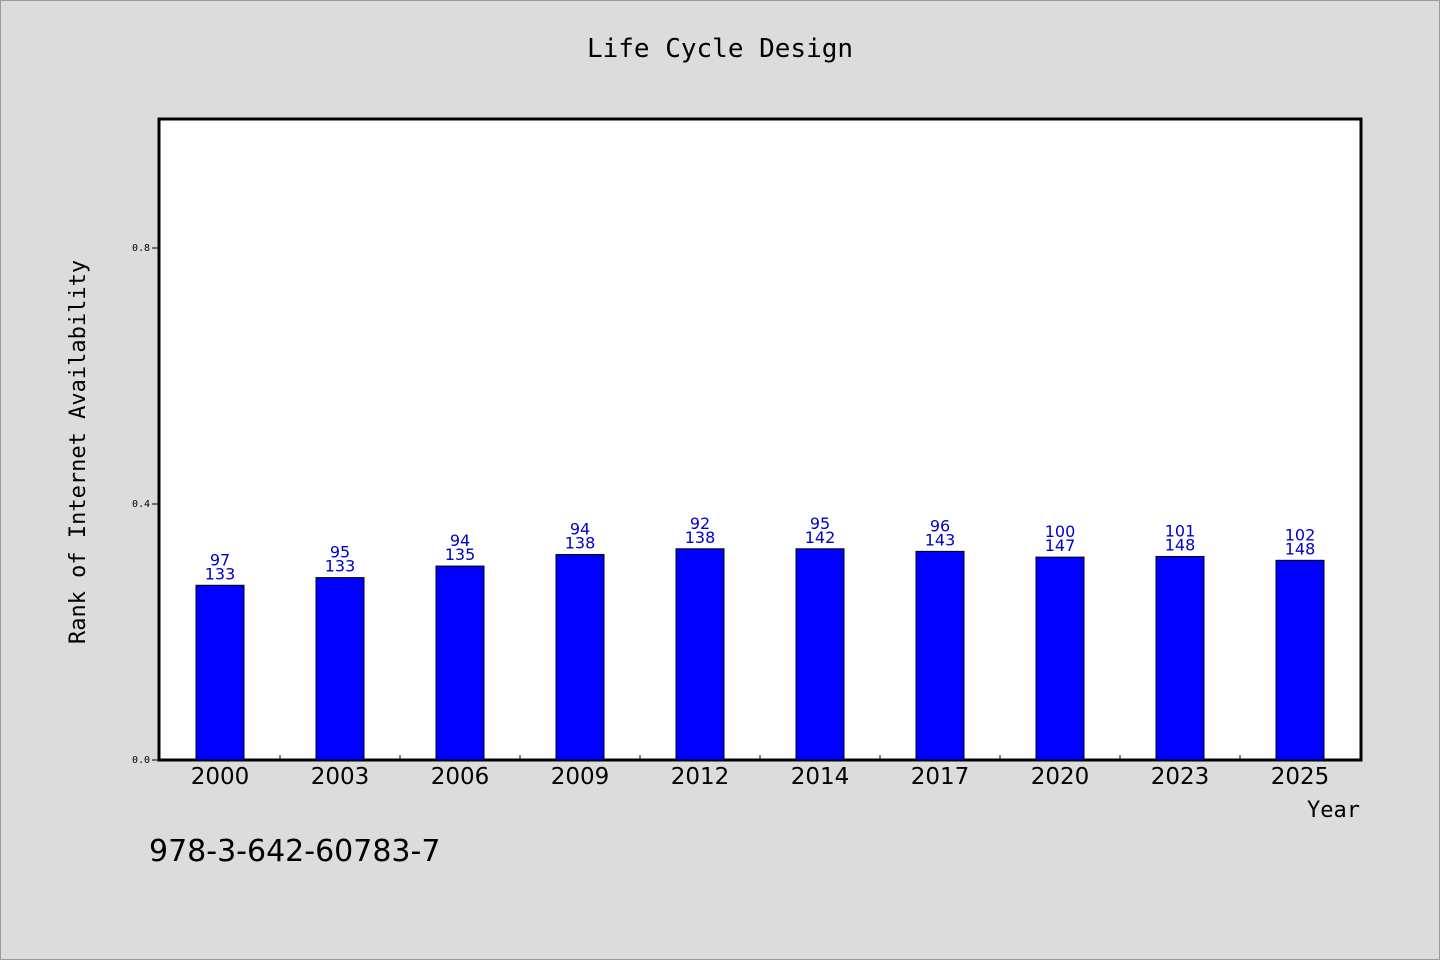 This screenshot has width=1440, height=960. I want to click on x-axis: 2000 2003 2006 2009 2012 2014 2017 2020 2023 2025, so click(760, 772).